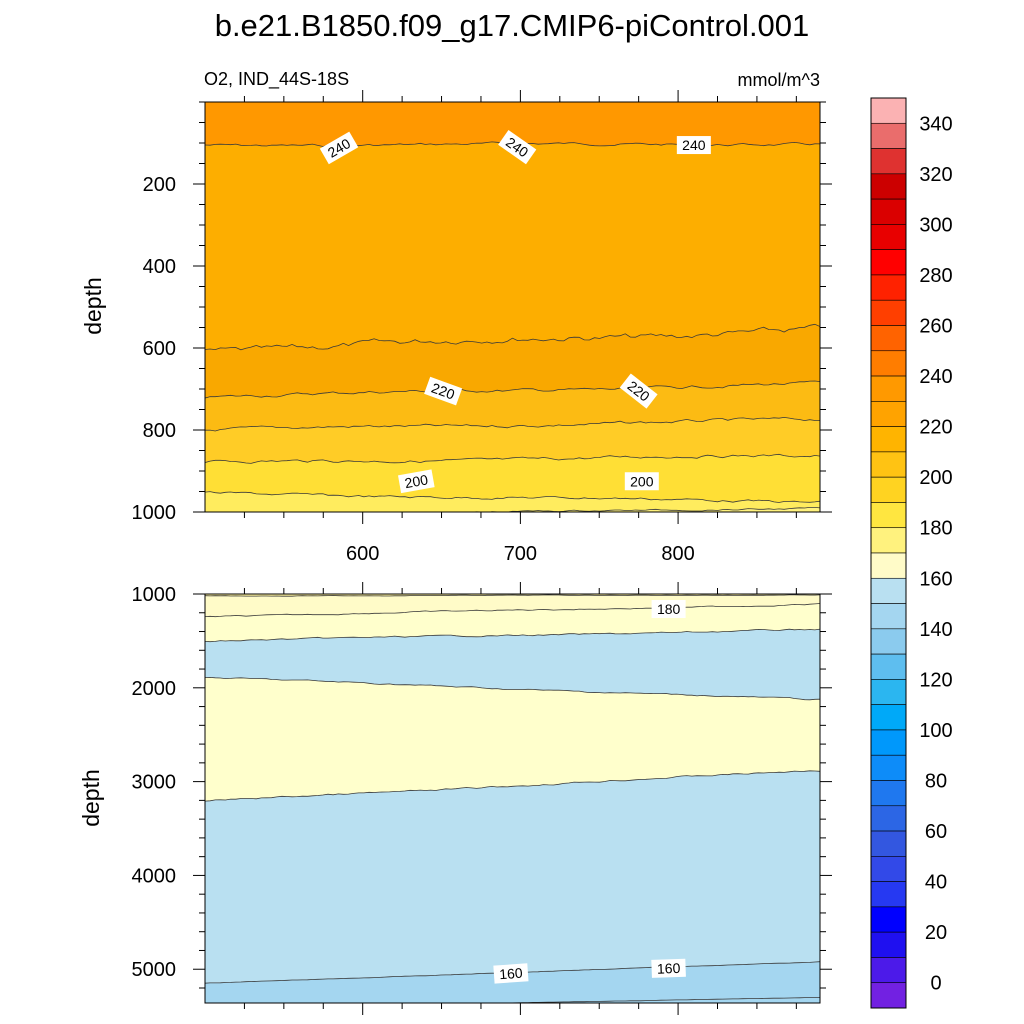  I want to click on contour-label-text: 180, so click(669, 609).